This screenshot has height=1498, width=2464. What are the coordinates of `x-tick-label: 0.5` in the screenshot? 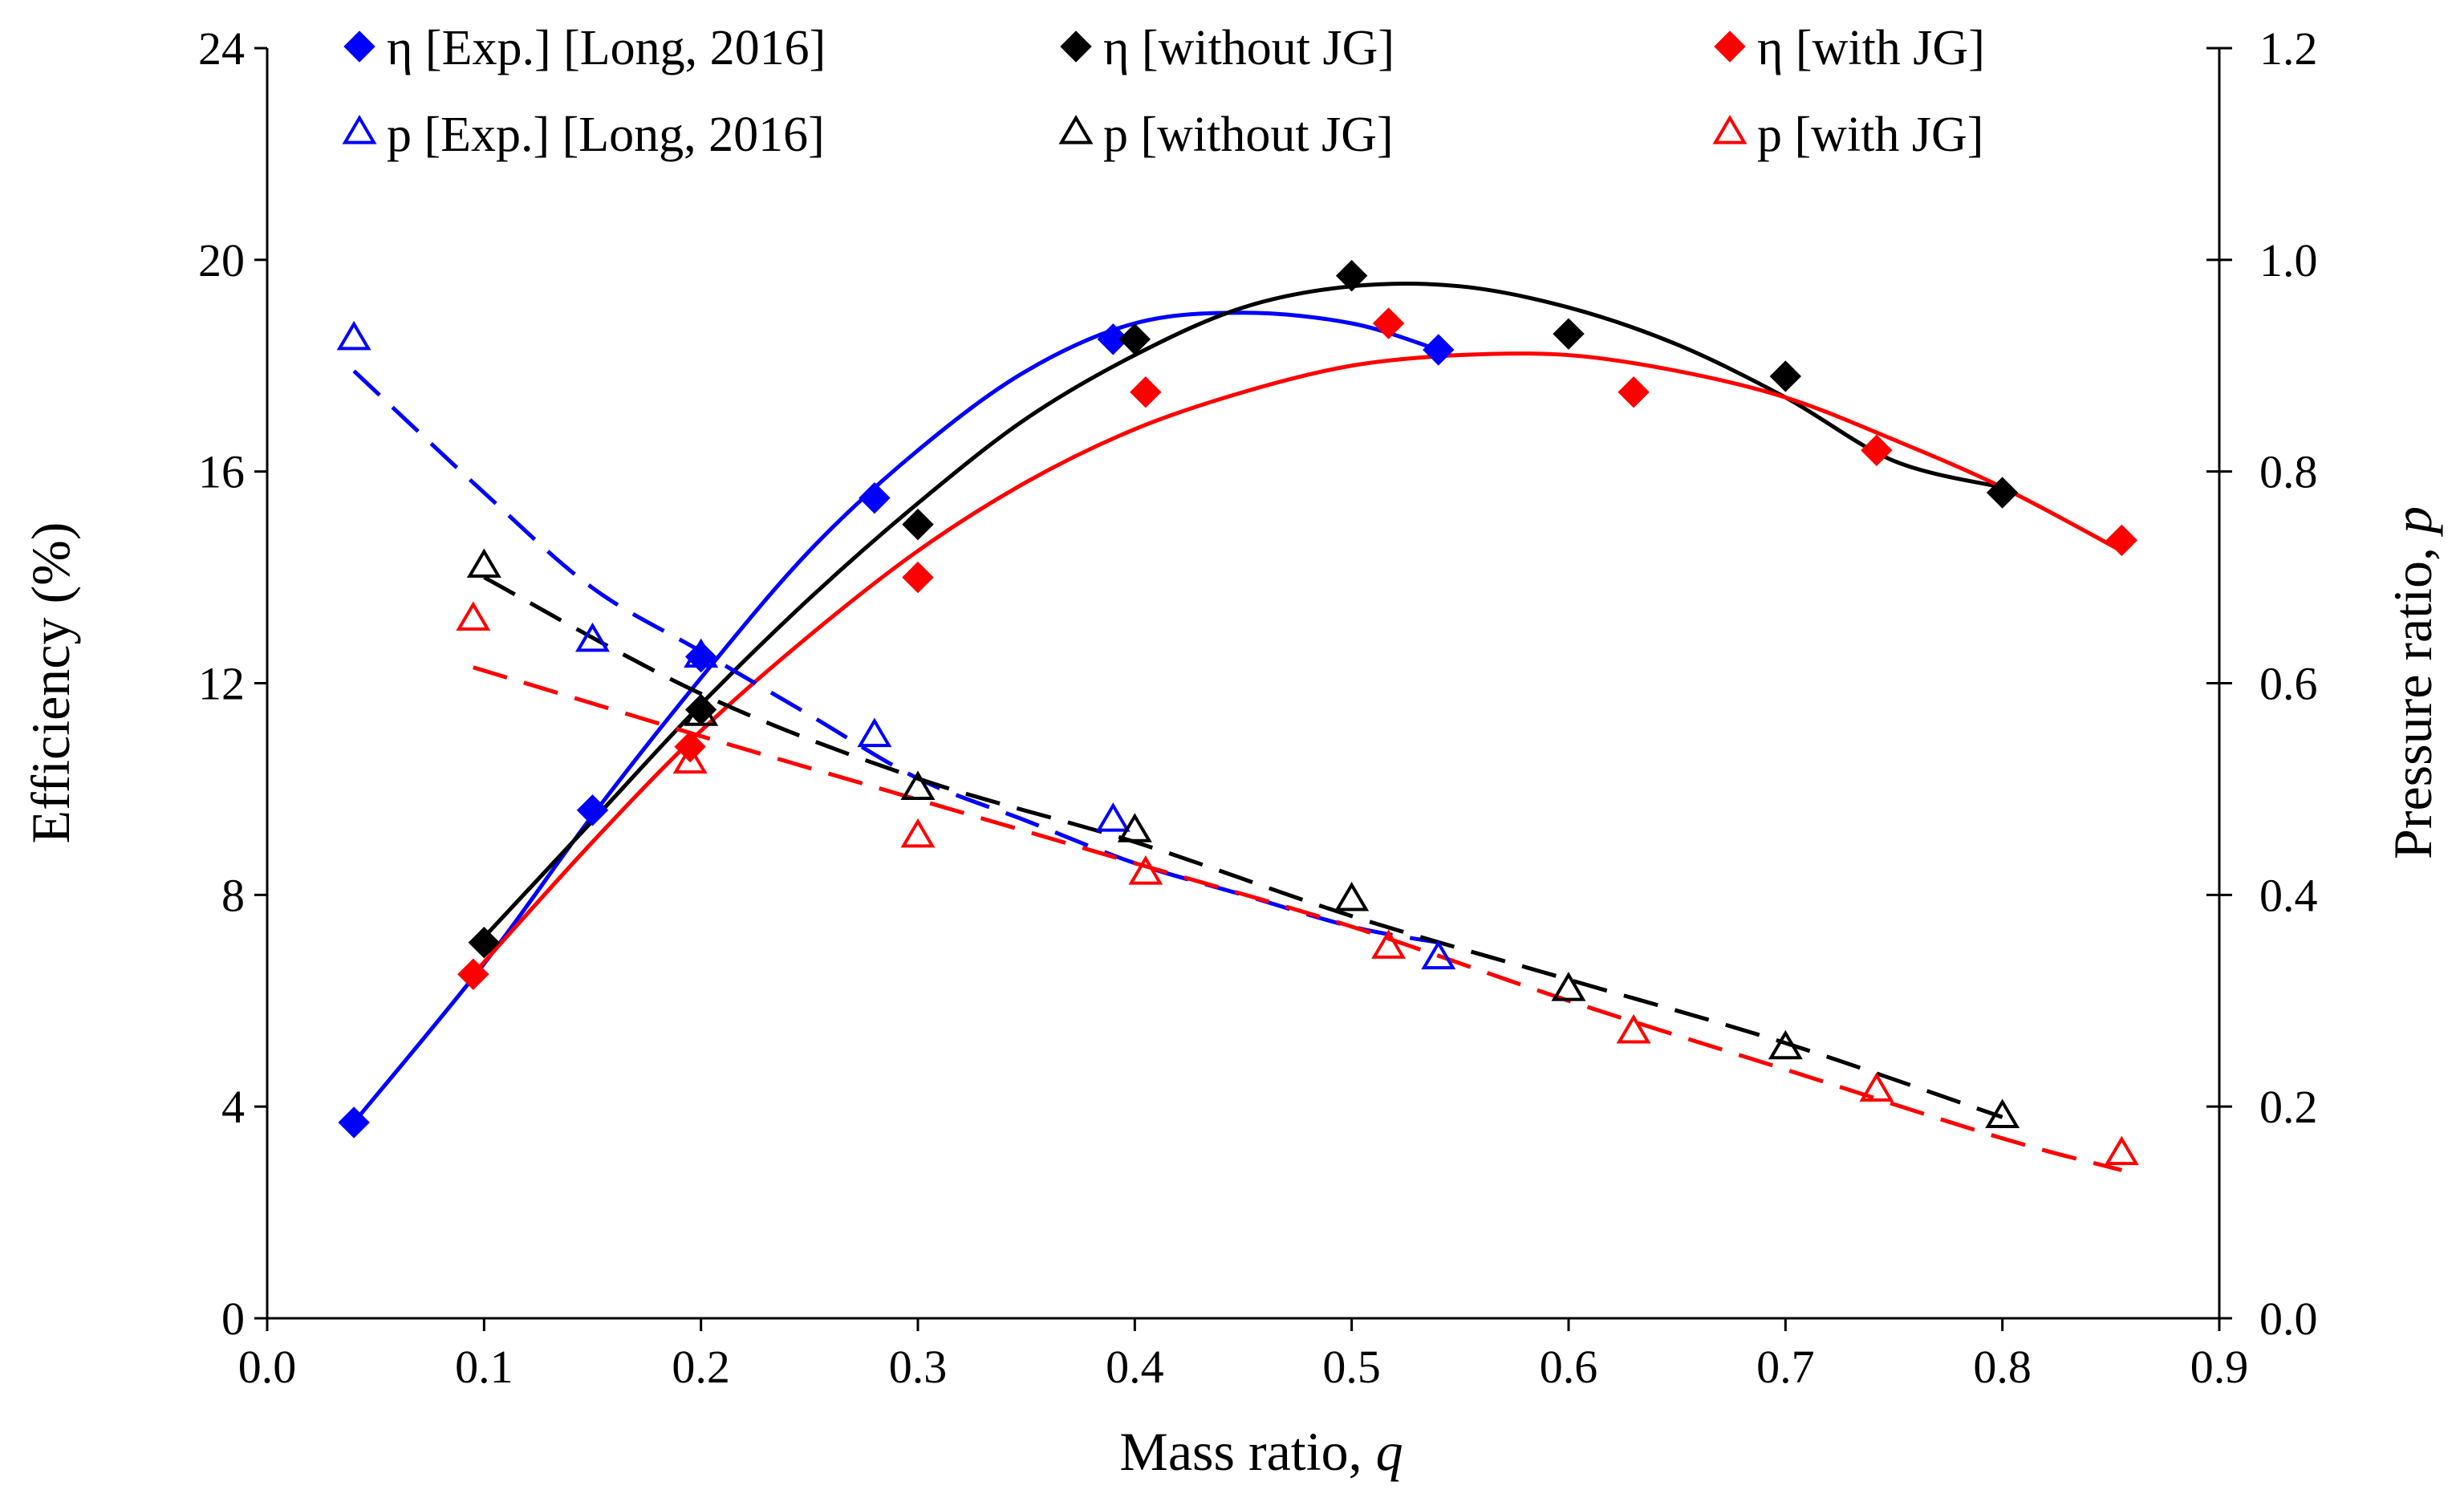 It's located at (1351, 1367).